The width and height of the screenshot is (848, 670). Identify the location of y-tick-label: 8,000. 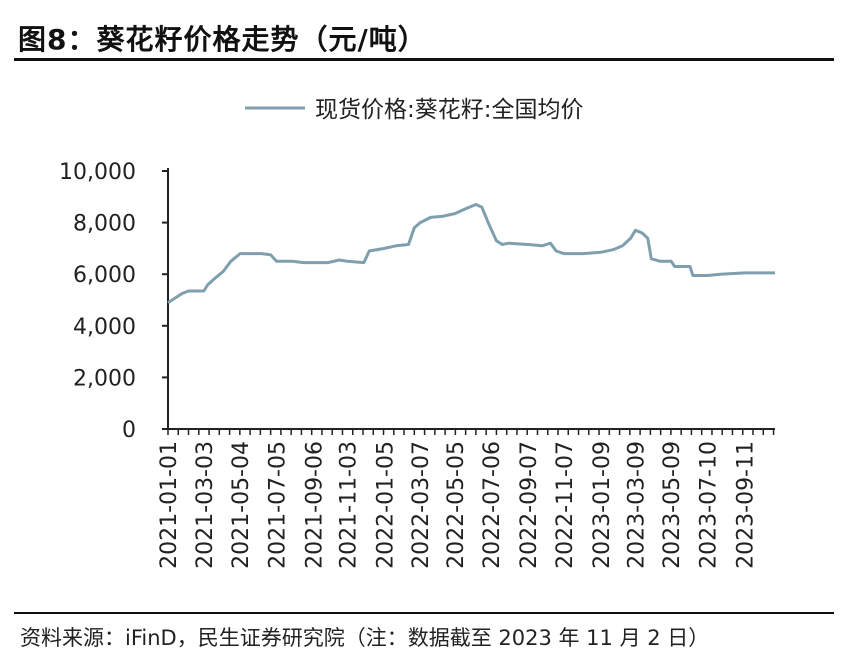
(104, 224).